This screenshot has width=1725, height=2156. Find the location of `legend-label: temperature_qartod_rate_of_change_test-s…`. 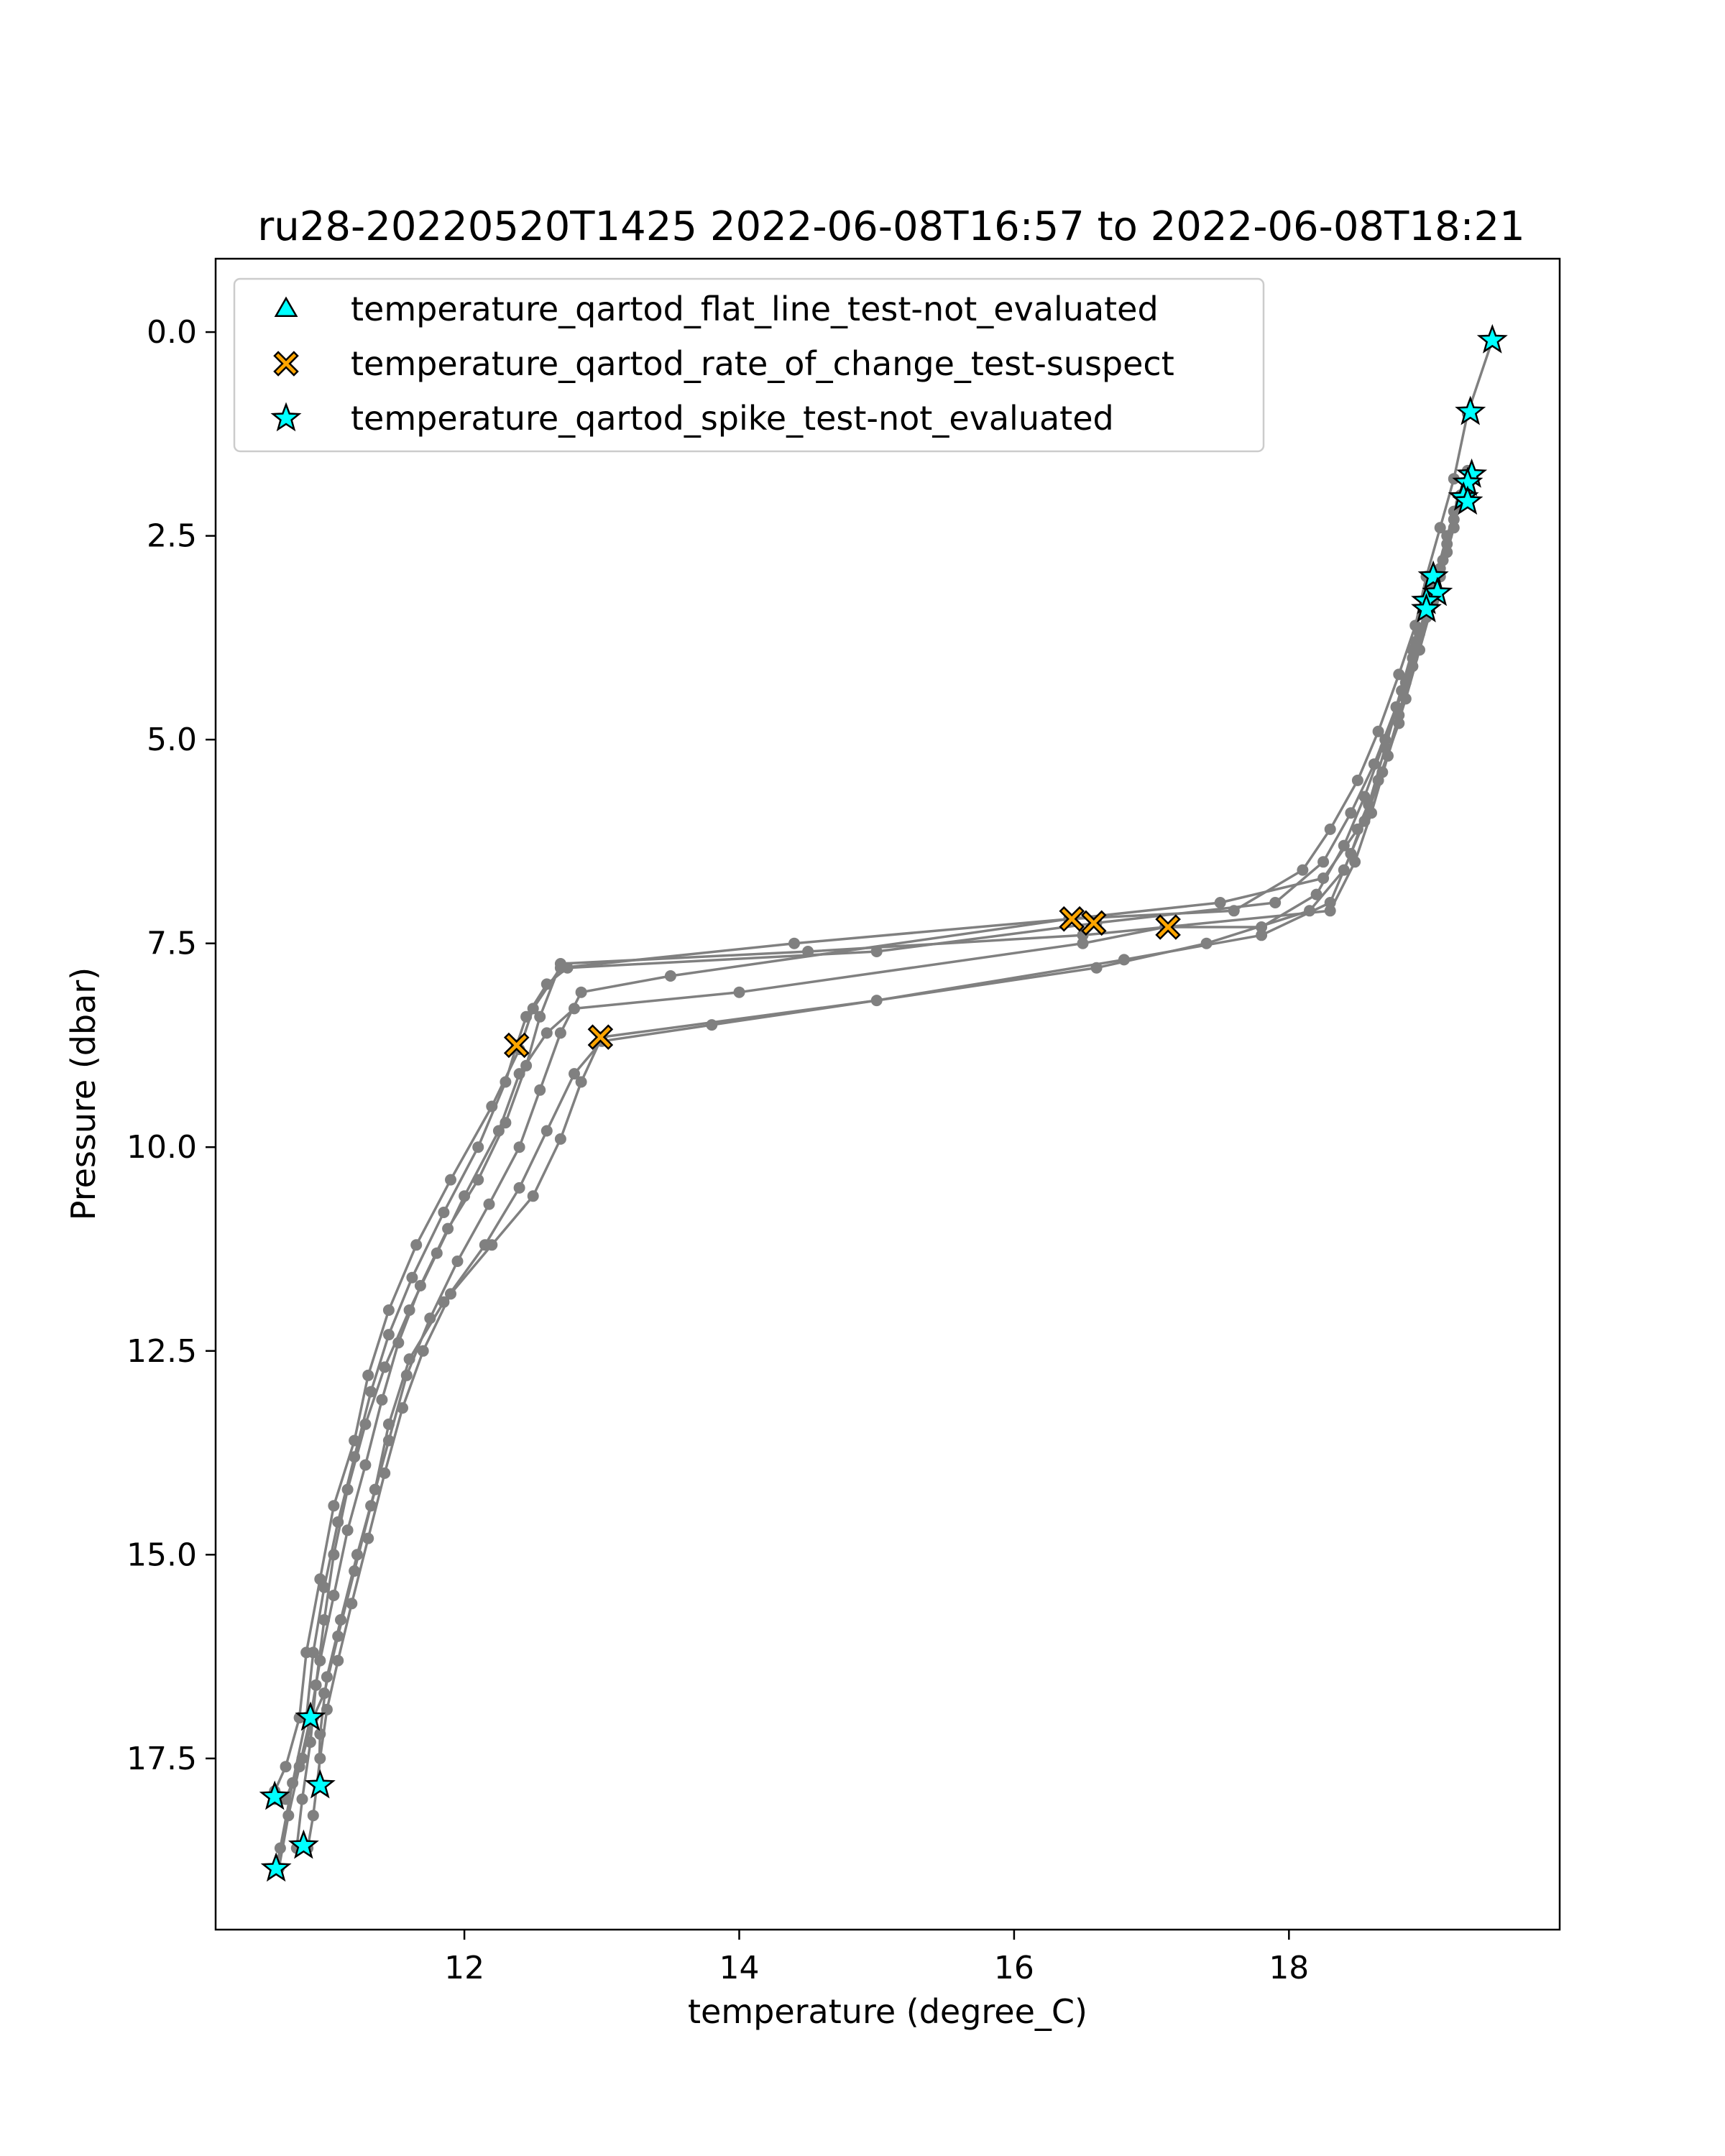

legend-label: temperature_qartod_rate_of_change_test-s… is located at coordinates (762, 363).